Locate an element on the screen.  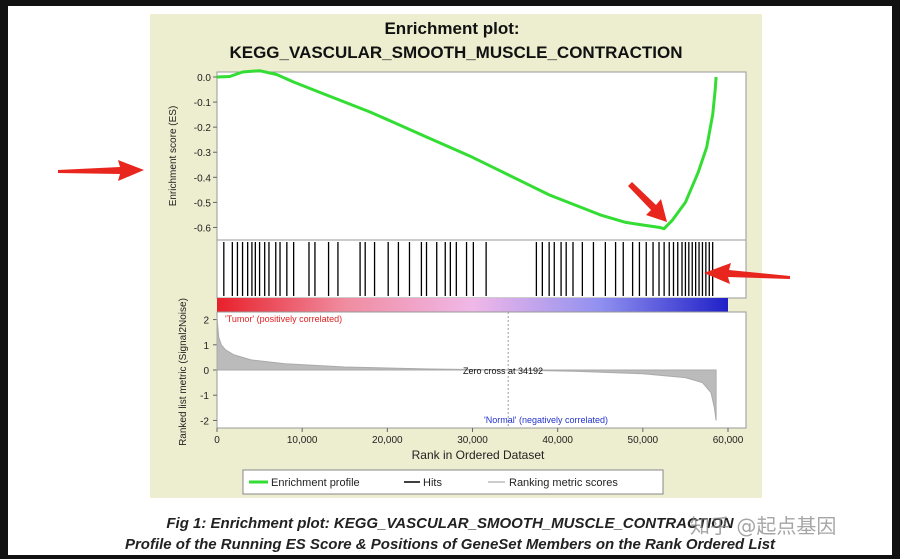
x-tick-label: 40,000 is located at coordinates (557, 440).